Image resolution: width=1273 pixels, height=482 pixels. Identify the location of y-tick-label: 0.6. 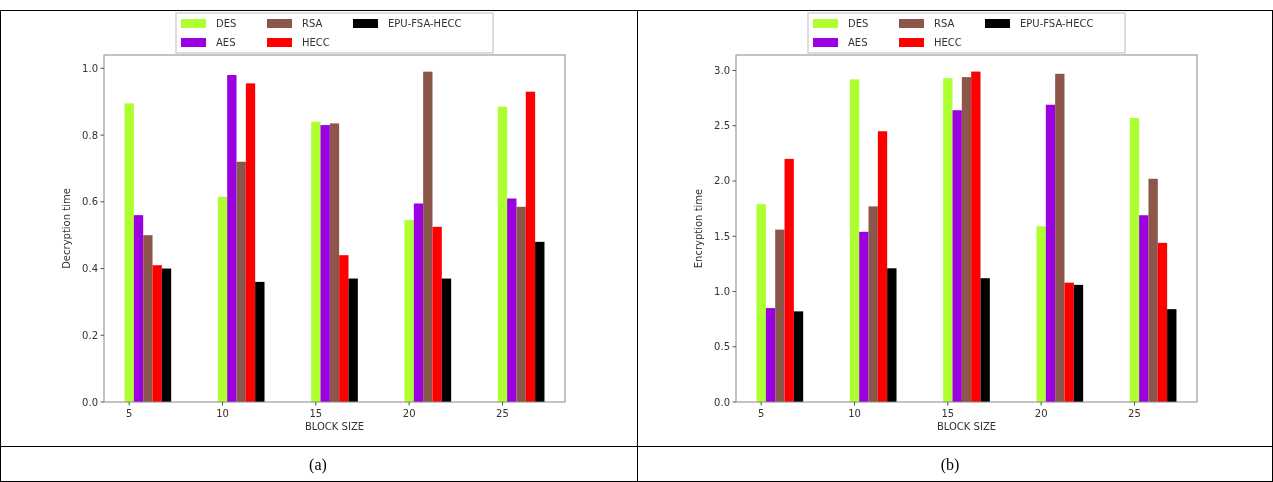
(90, 202).